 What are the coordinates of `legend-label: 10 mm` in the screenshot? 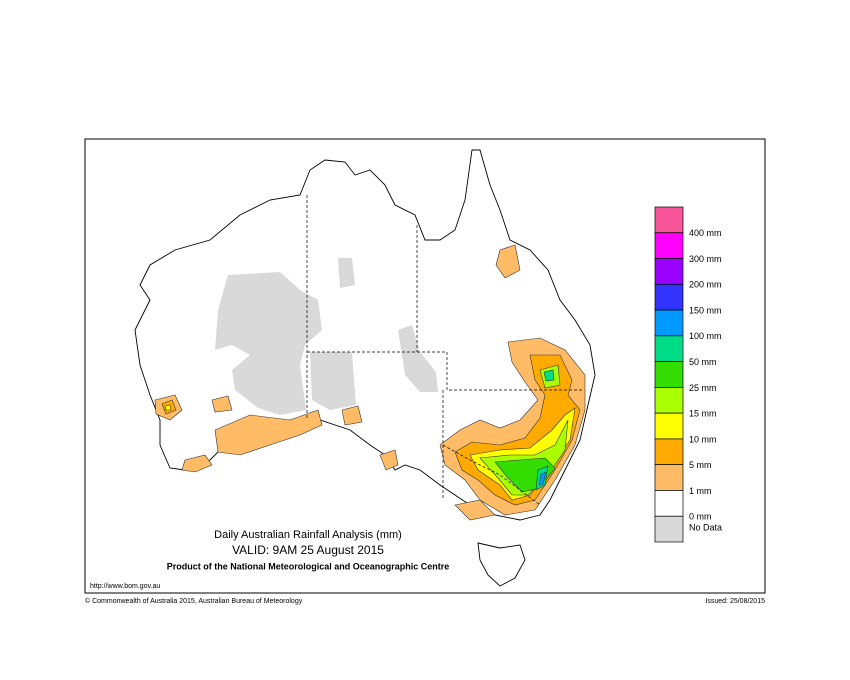 It's located at (703, 439).